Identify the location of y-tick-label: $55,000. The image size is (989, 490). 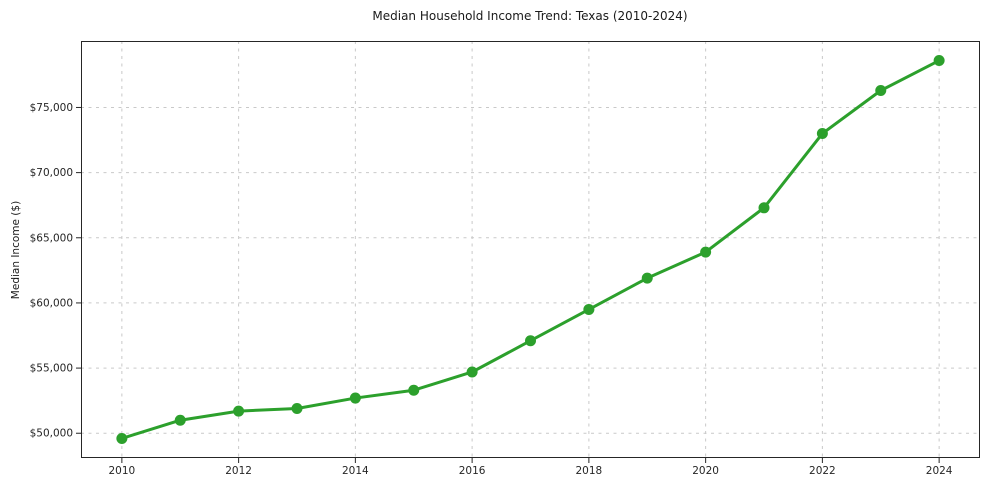
(51, 369).